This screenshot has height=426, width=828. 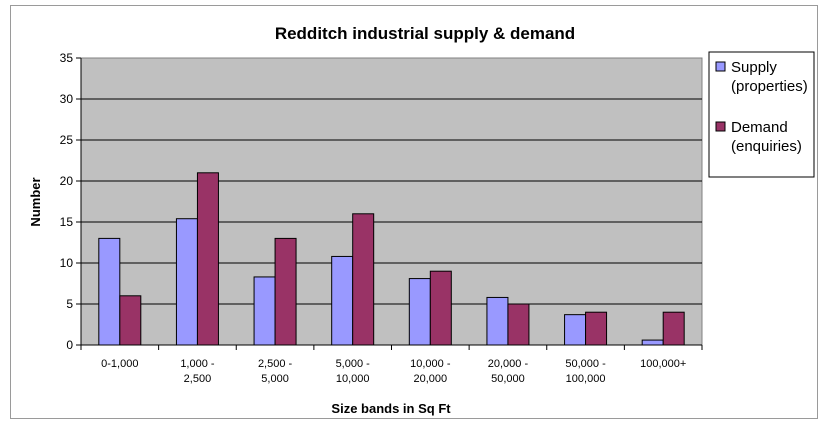 I want to click on x-axis-title: Size bands in Sq Ft, so click(x=391, y=408).